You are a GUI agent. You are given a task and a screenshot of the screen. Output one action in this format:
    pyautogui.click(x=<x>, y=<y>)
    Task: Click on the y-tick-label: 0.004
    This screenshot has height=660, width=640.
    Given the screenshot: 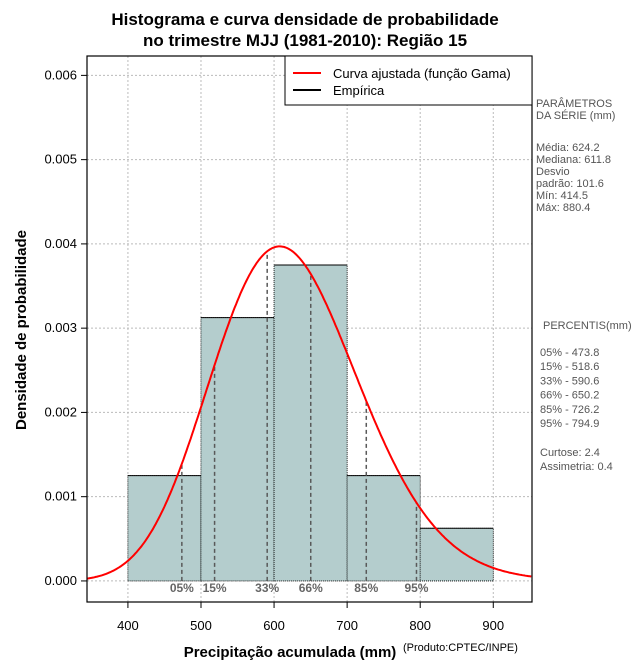 What is the action you would take?
    pyautogui.click(x=60, y=243)
    